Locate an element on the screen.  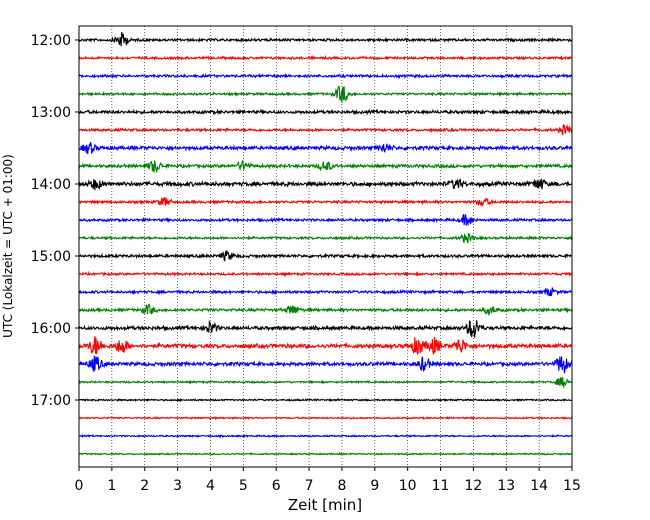
y-tick-label: 12:00 is located at coordinates (51, 41).